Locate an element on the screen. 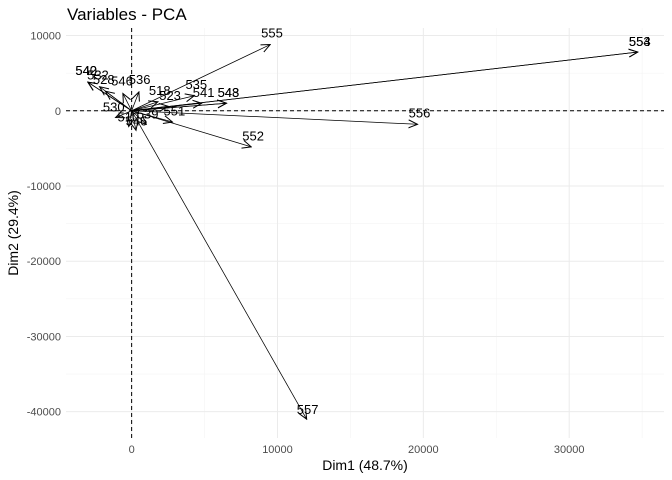 The width and height of the screenshot is (672, 480). x-tick-label: 10000 is located at coordinates (277, 450).